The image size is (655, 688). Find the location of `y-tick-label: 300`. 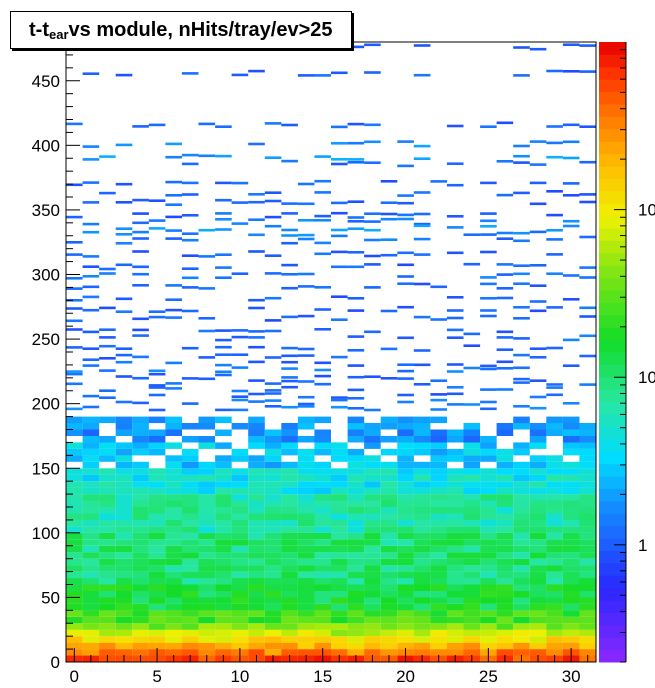

y-tick-label: 300 is located at coordinates (46, 275).